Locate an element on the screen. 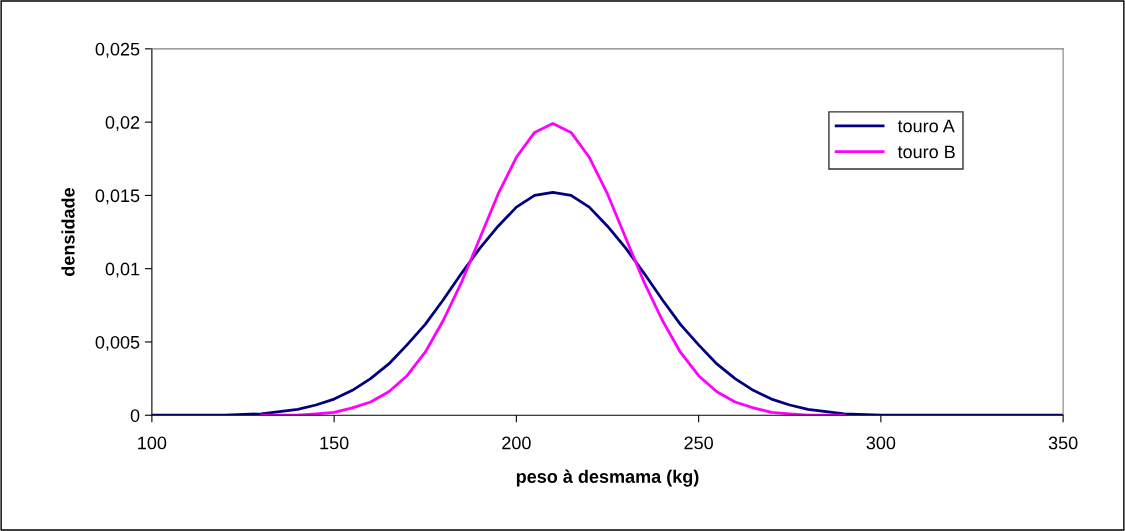 This screenshot has height=531, width=1125. y-tick-label: 0,01 is located at coordinates (122, 270).